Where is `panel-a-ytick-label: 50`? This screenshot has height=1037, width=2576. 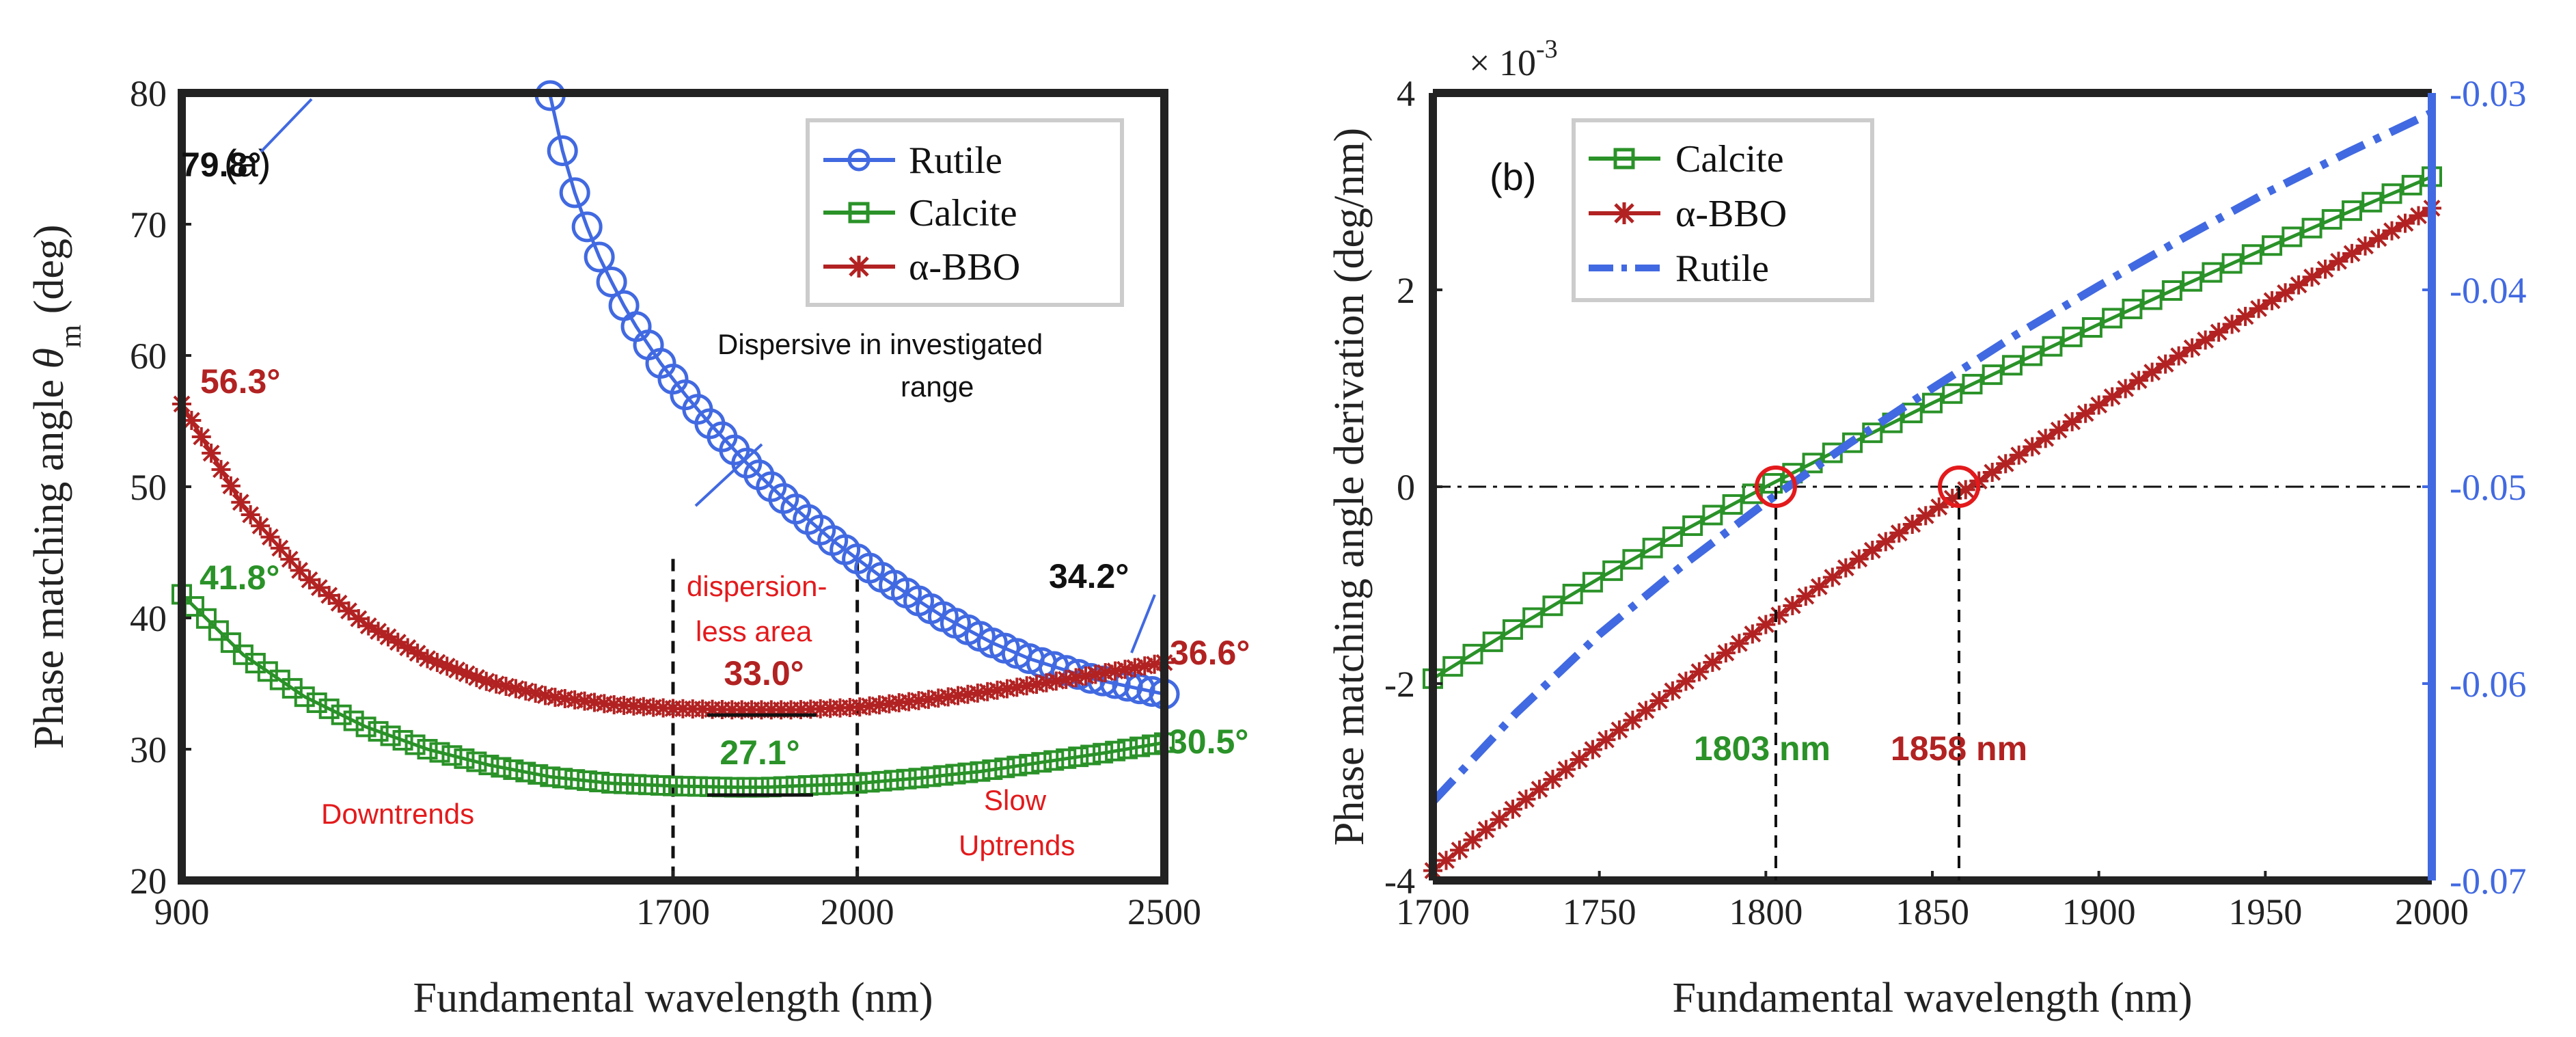 panel-a-ytick-label: 50 is located at coordinates (148, 487).